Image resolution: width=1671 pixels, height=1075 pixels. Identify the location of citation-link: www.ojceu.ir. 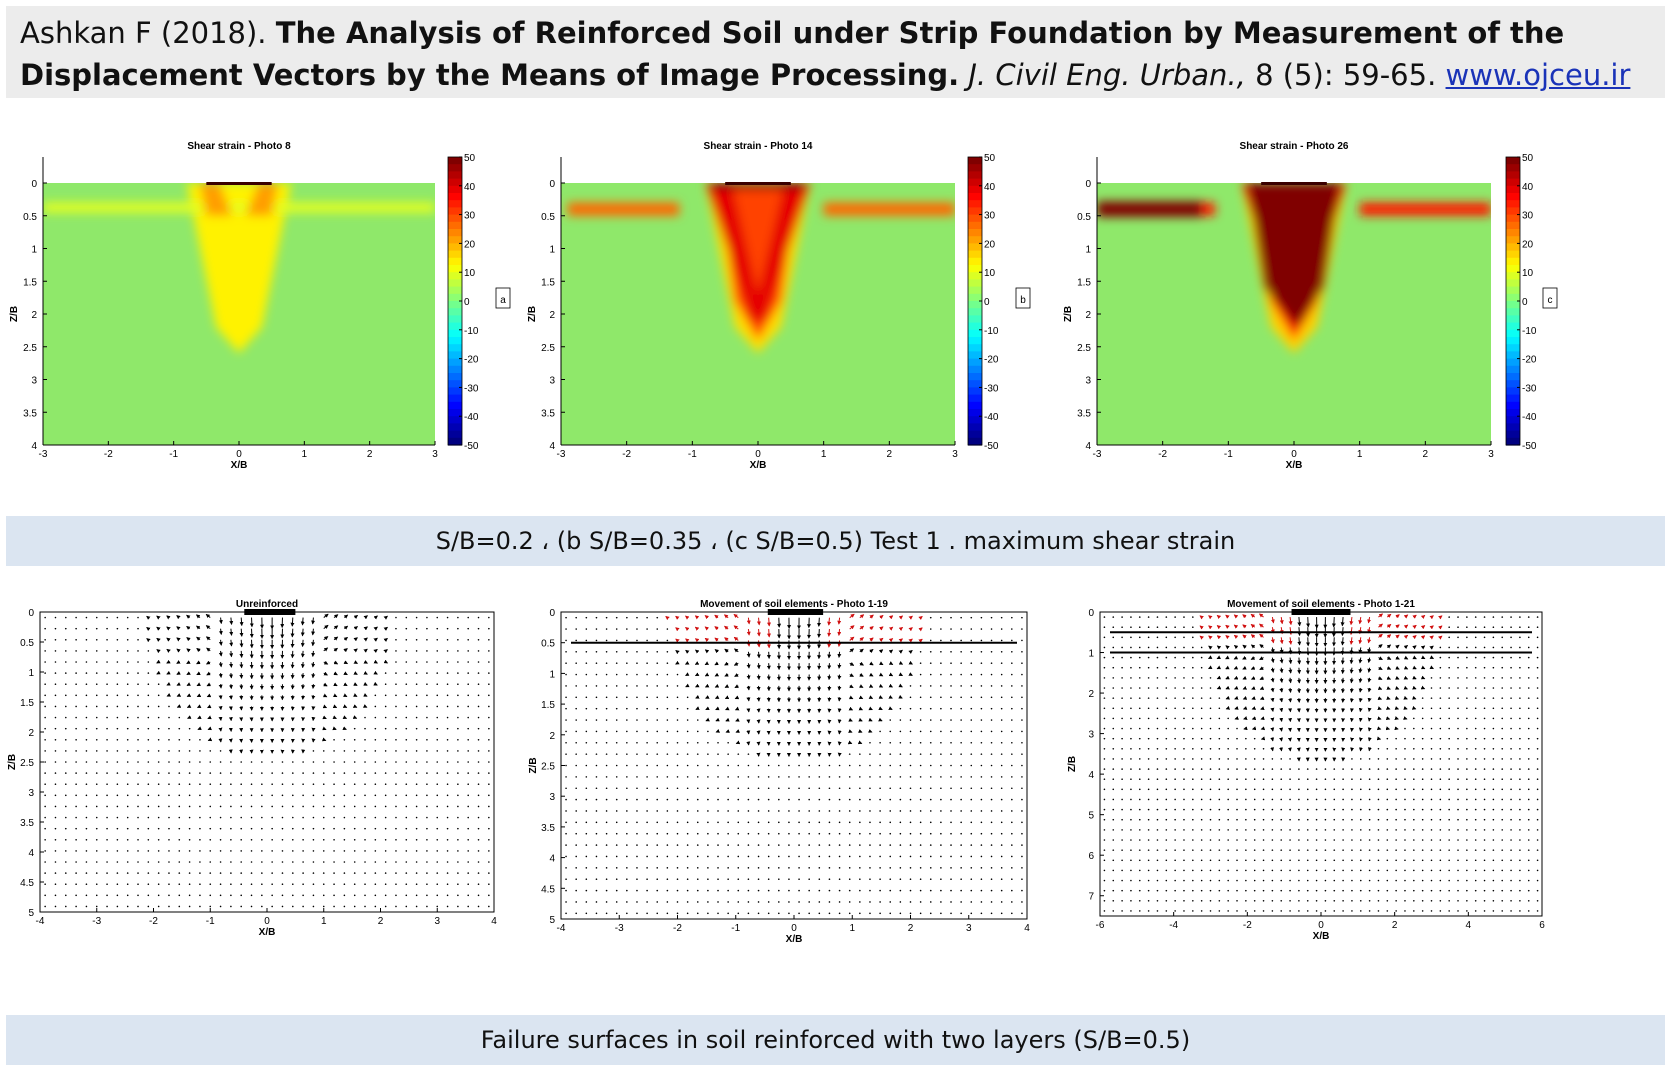
(1538, 75).